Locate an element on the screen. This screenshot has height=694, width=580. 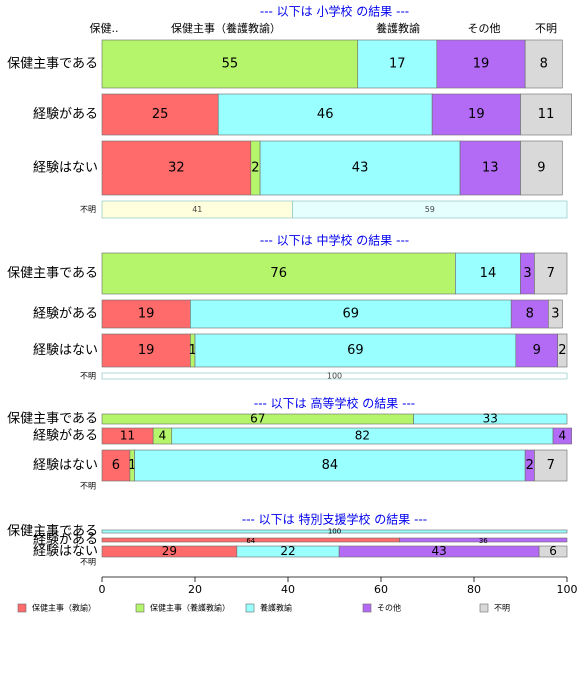
data-label: 13 is located at coordinates (490, 168).